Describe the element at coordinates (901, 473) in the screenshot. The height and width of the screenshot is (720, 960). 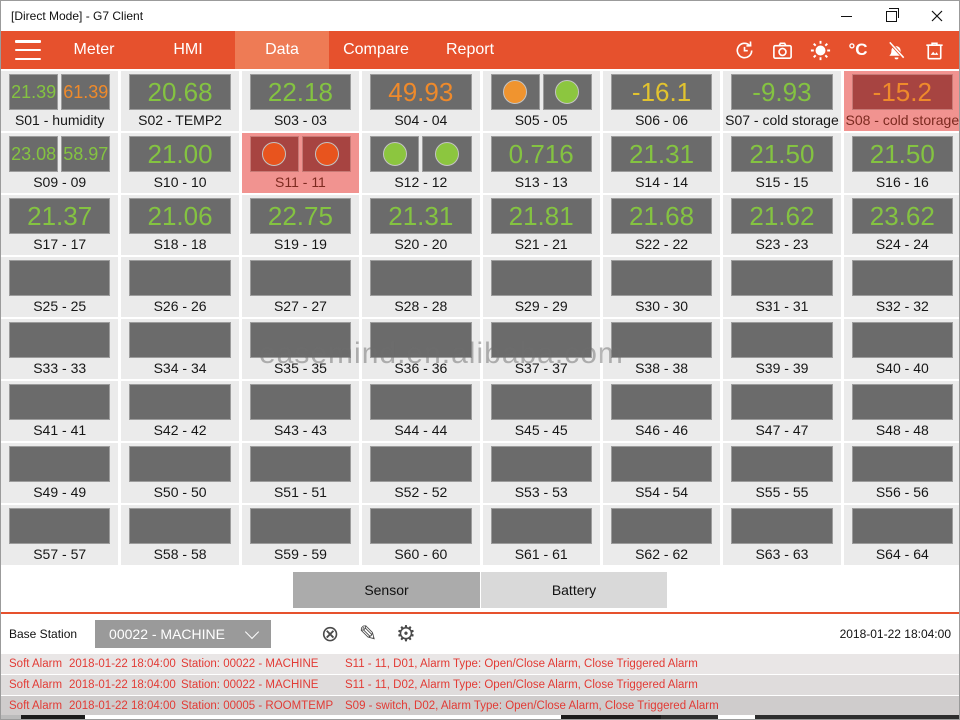
I see `sensor-tile: S56 - 56` at that location.